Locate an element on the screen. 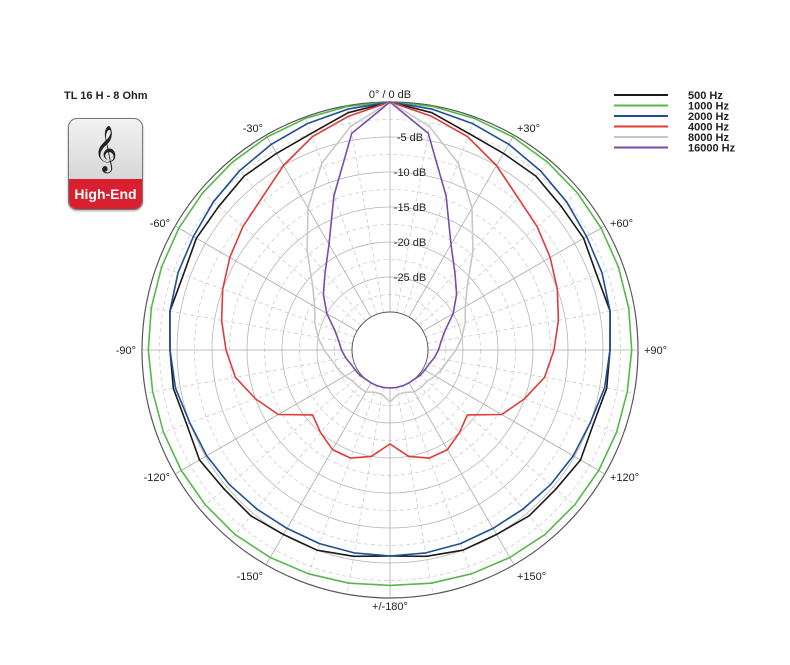  legend-label: 500 Hz is located at coordinates (705, 96).